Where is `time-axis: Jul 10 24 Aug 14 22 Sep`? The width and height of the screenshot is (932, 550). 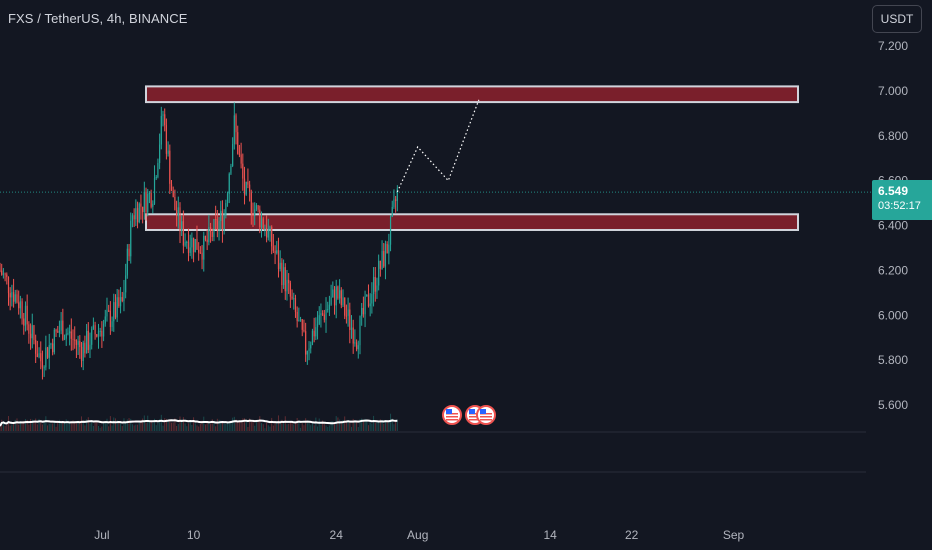
time-axis: Jul 10 24 Aug 14 22 Sep is located at coordinates (419, 535).